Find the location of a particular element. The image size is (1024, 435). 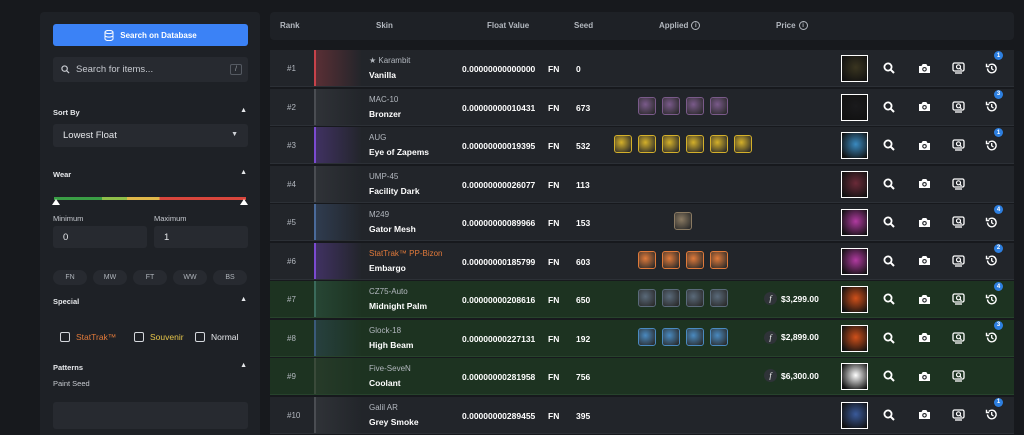

max-wear-input: 1 is located at coordinates (201, 237).